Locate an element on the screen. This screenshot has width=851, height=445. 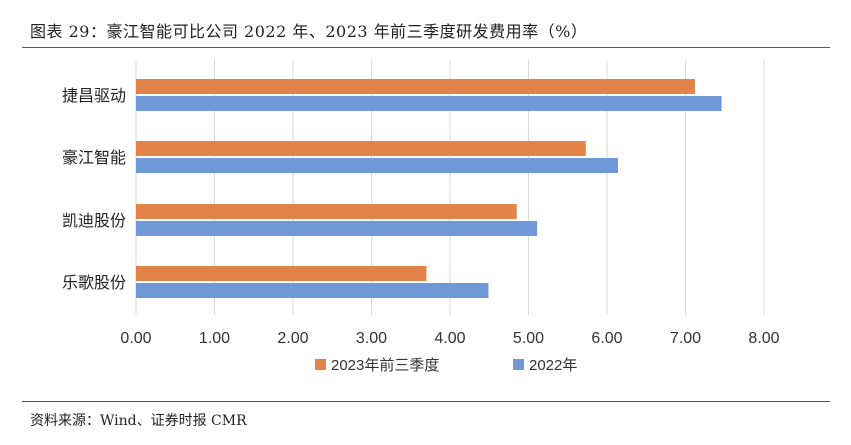
title-divider is located at coordinates (426, 47).